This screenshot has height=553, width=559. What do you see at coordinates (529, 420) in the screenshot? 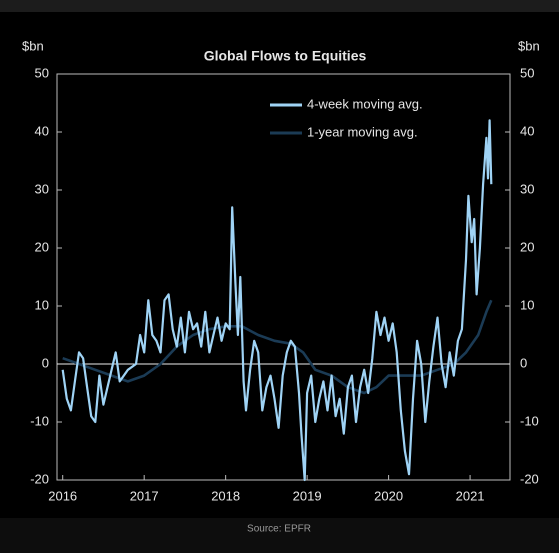
I see `y2-tick-label: -10` at bounding box center [529, 420].